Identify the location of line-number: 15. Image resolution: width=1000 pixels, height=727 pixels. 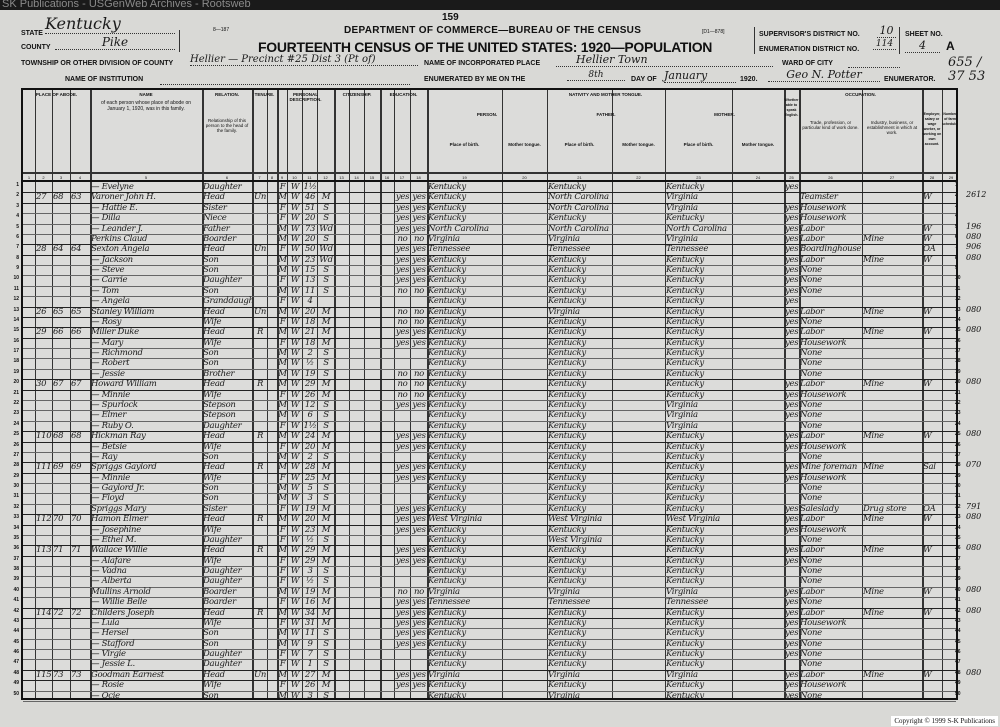
(958, 330).